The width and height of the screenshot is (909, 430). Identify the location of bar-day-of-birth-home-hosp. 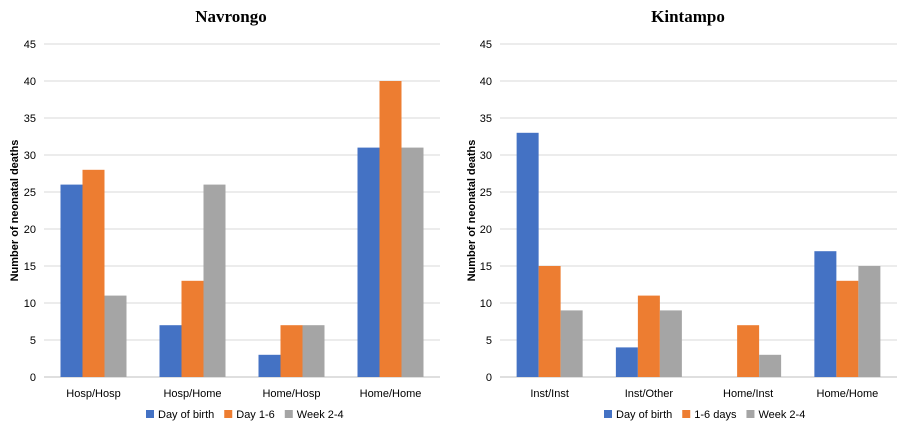
(269, 365).